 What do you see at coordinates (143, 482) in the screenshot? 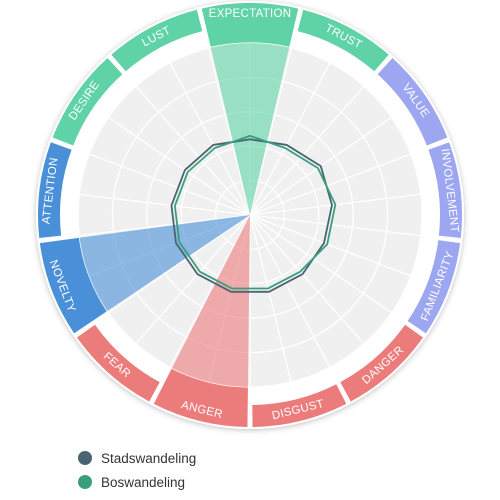
I see `legend-label: Boswandeling` at bounding box center [143, 482].